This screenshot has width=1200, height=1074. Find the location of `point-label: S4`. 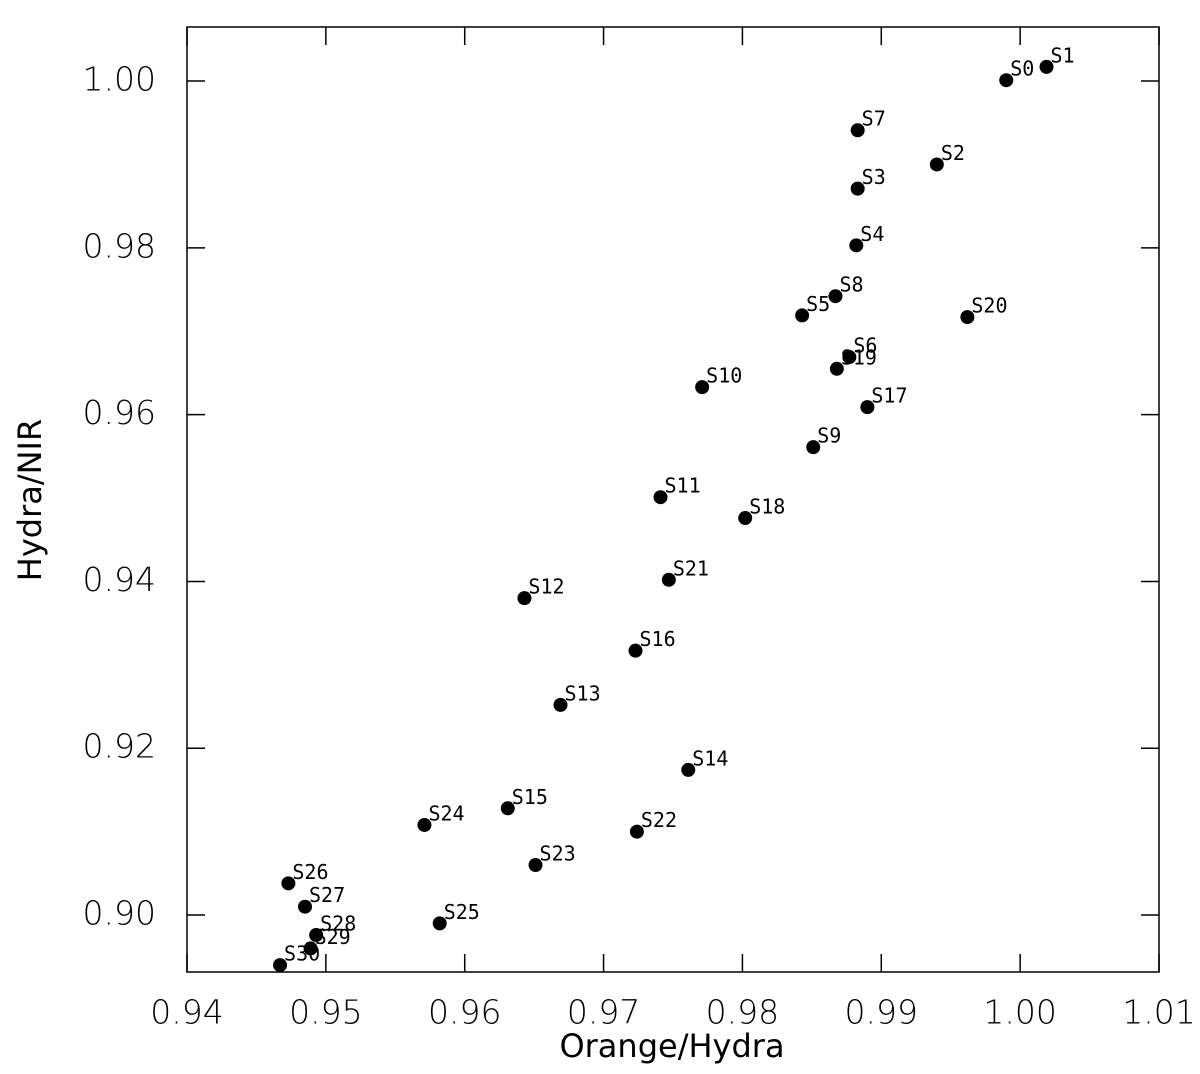

point-label: S4 is located at coordinates (872, 234).